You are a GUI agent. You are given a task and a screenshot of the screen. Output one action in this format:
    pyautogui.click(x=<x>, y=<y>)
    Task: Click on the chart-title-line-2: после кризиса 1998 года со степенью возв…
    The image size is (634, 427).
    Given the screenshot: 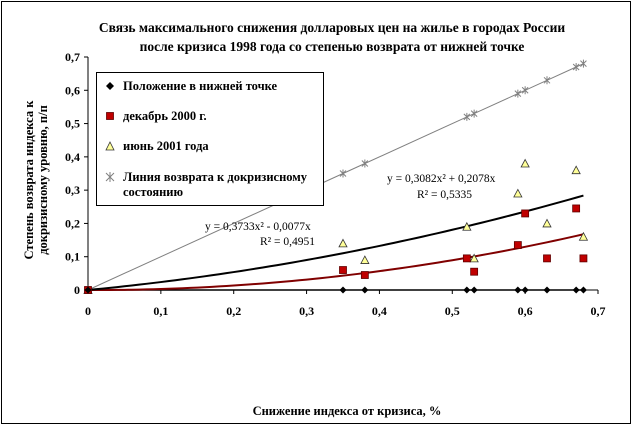 What is the action you would take?
    pyautogui.click(x=332, y=46)
    